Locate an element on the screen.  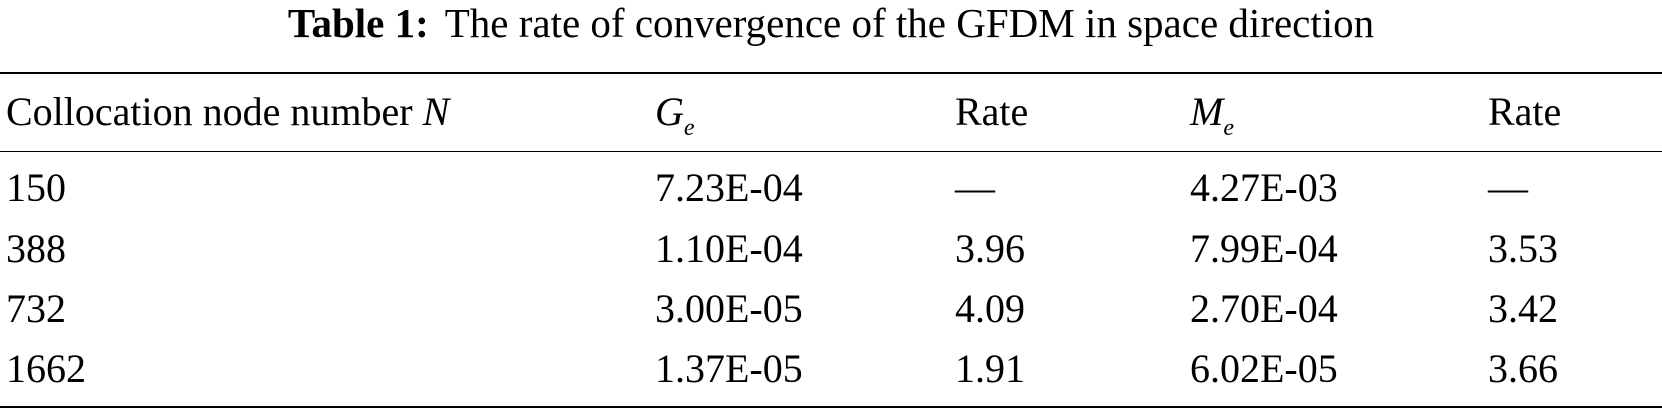
header-rate-ge: Rate is located at coordinates (992, 111).